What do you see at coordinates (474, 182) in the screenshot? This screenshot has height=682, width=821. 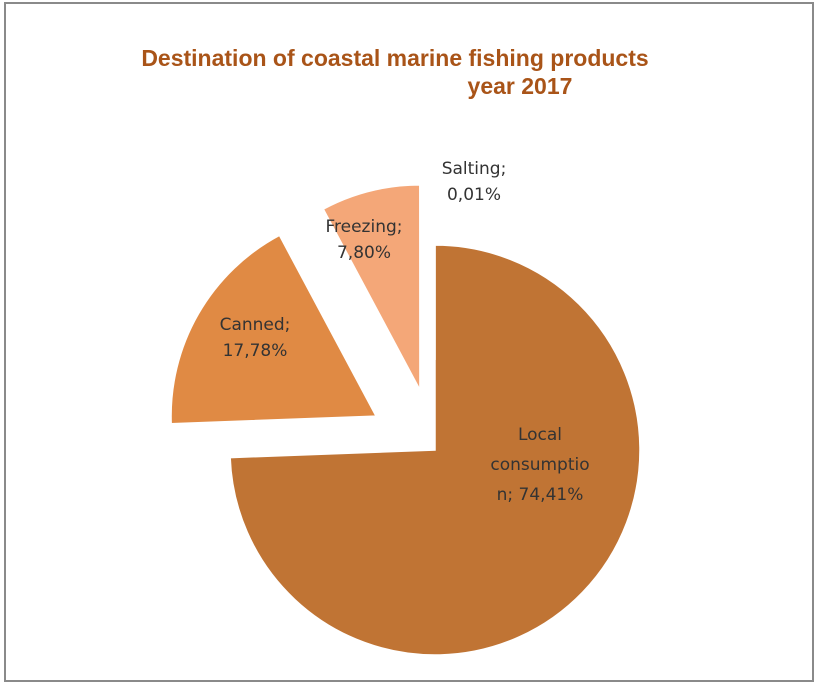 I see `data-label-salting: Salting;0,01%` at bounding box center [474, 182].